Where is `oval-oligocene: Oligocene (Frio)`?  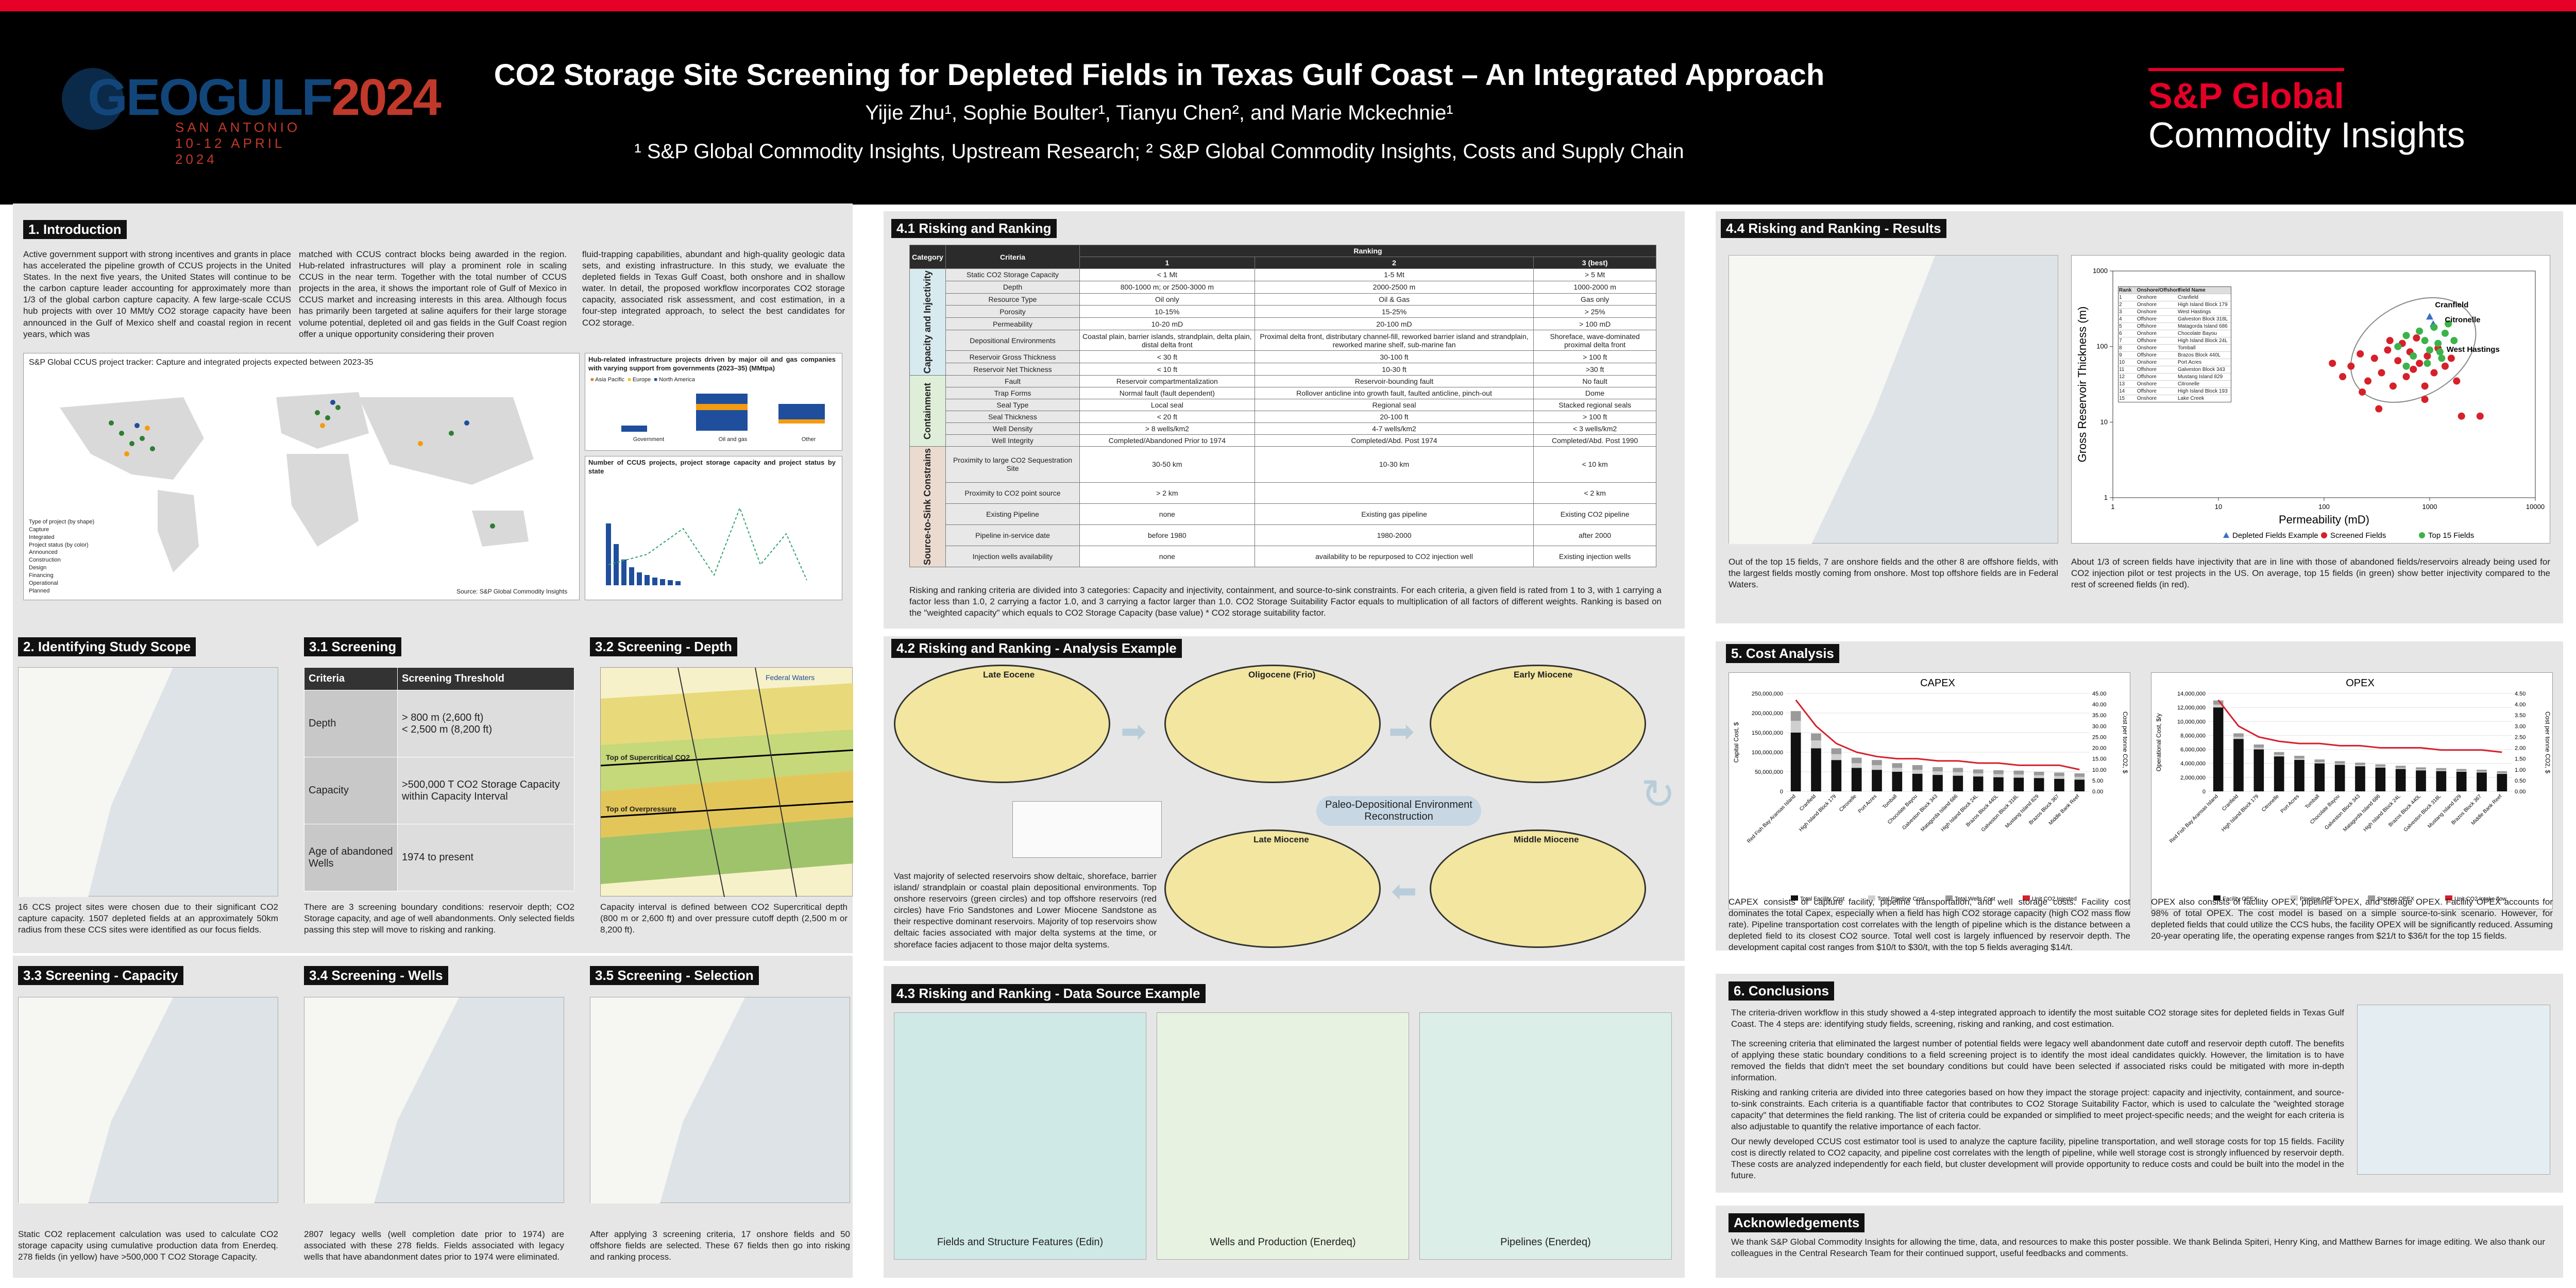 oval-oligocene: Oligocene (Frio) is located at coordinates (1272, 724).